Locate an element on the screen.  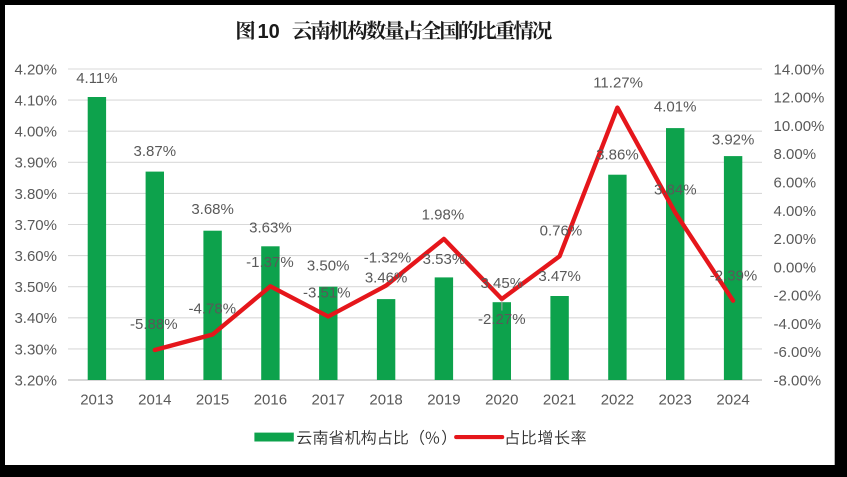
svg-text: 2022 is located at coordinates (617, 400).